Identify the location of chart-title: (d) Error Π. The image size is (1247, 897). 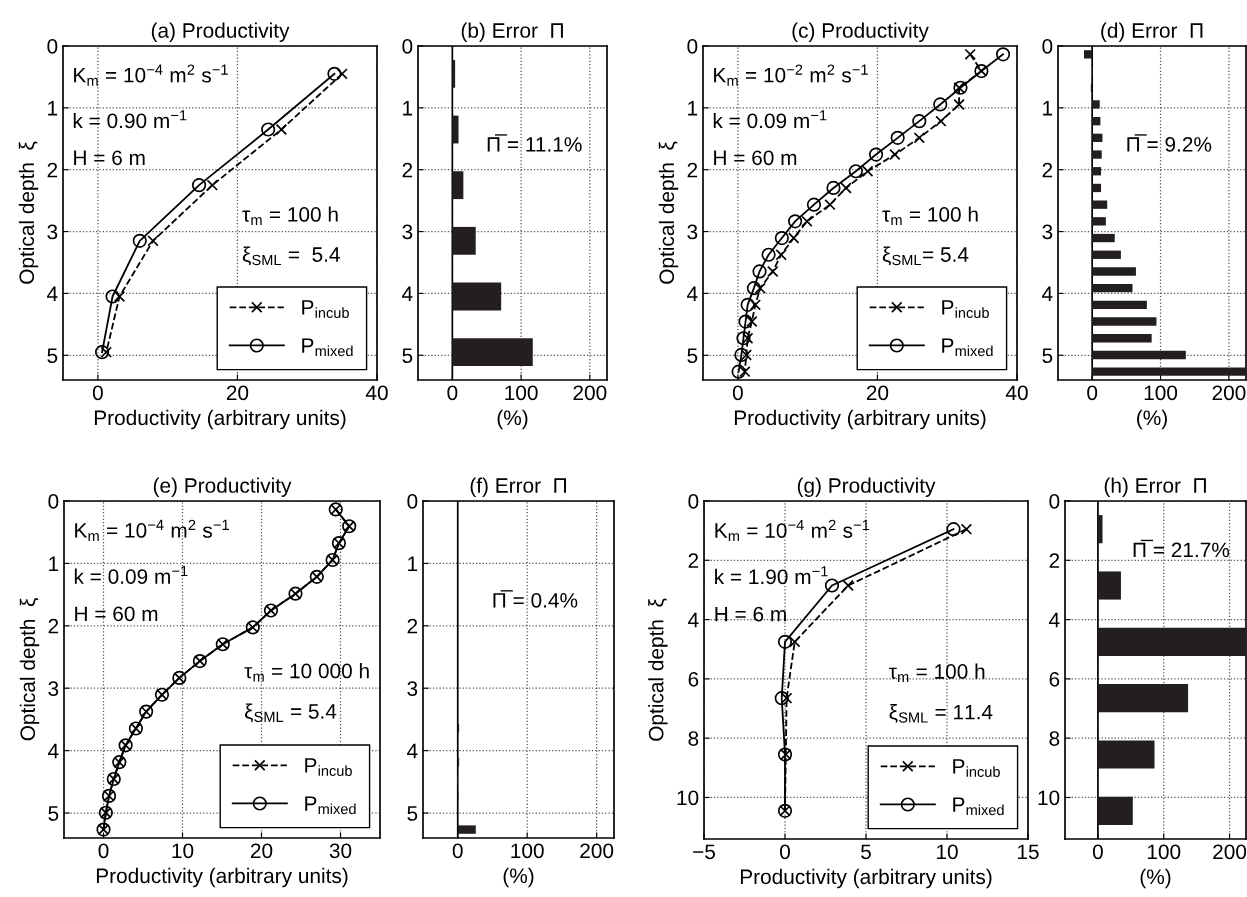
(1152, 32).